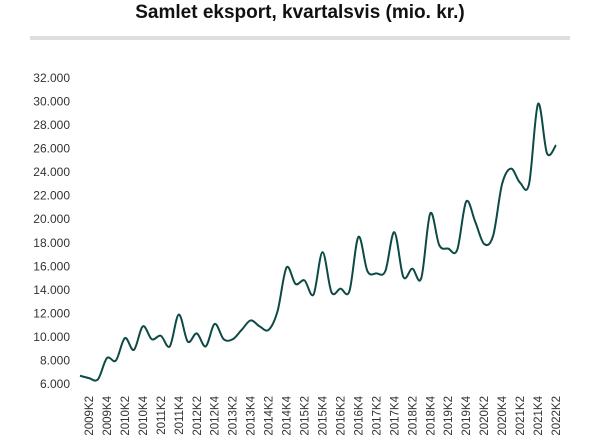 Image resolution: width=600 pixels, height=448 pixels. Describe the element at coordinates (51, 125) in the screenshot. I see `y-tick-label: 28.000` at that location.